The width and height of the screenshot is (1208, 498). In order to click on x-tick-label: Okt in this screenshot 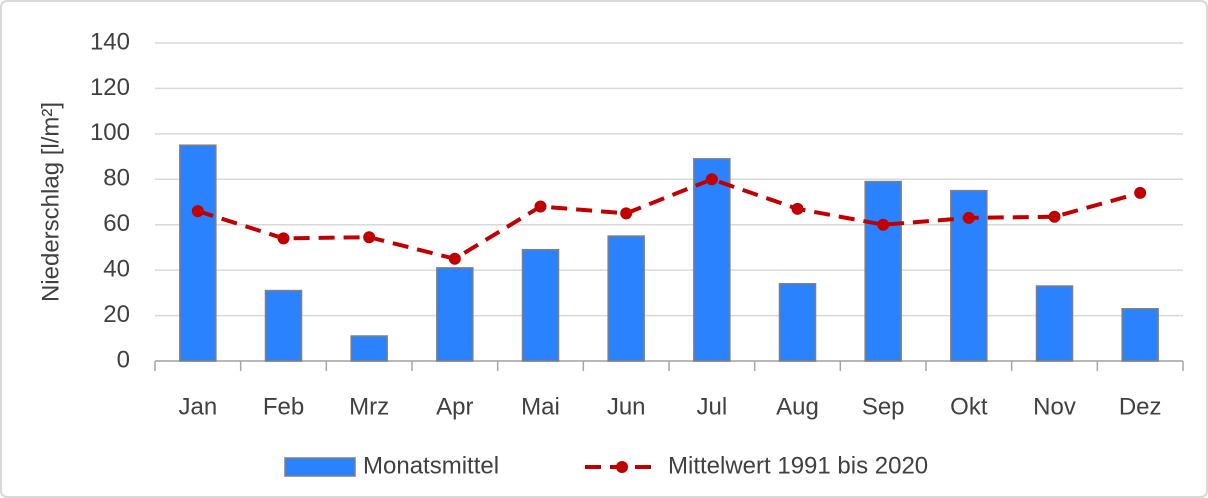, I will do `click(969, 406)`.